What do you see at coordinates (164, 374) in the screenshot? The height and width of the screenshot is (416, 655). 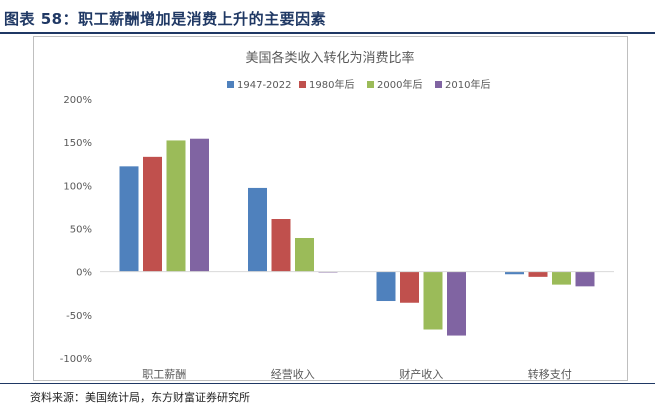 I see `x-category-label: 职工薪酬` at bounding box center [164, 374].